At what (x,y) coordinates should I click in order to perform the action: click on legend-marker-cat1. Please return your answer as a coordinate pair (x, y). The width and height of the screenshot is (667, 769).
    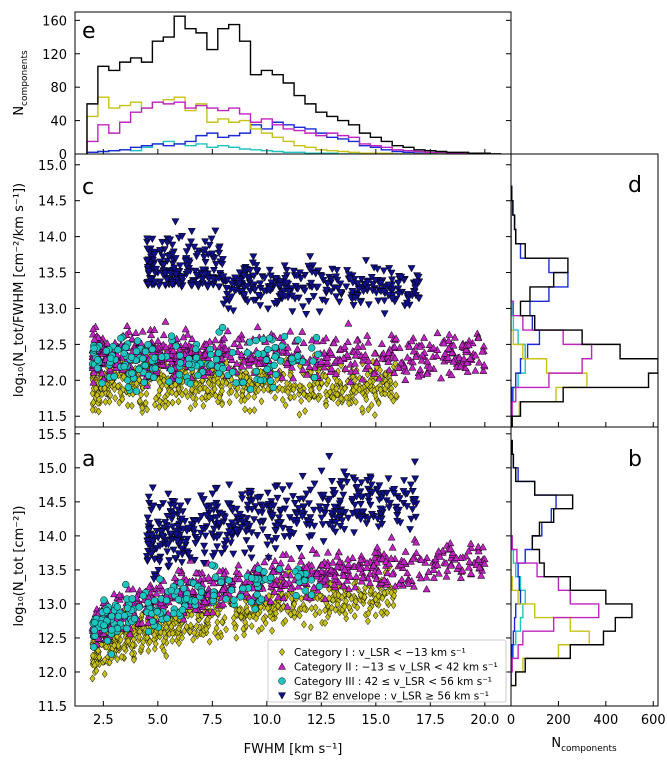
    Looking at the image, I should click on (282, 652).